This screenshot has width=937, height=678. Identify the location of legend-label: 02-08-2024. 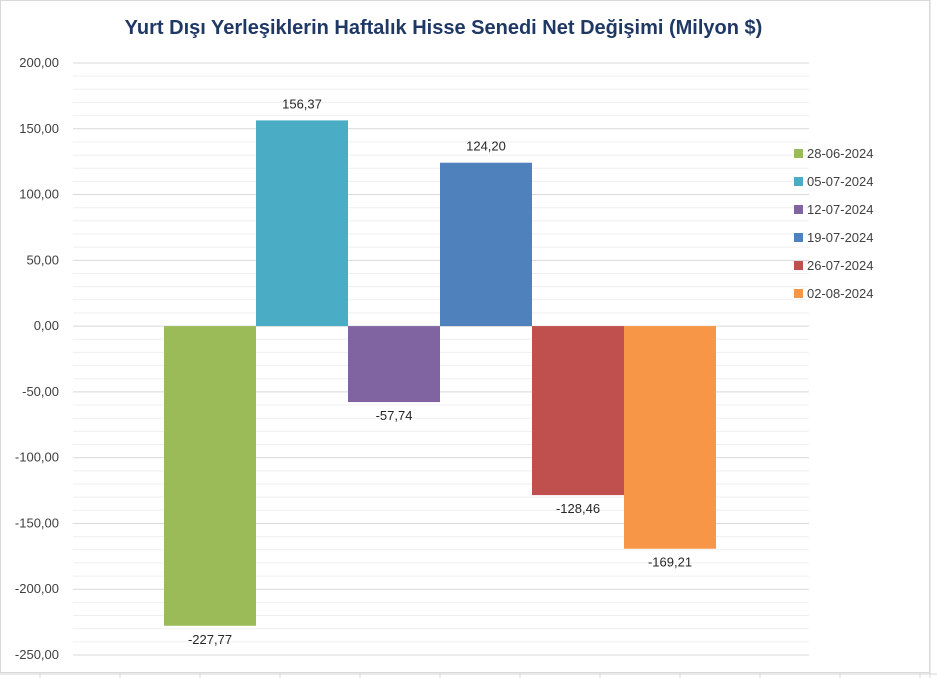
(840, 293).